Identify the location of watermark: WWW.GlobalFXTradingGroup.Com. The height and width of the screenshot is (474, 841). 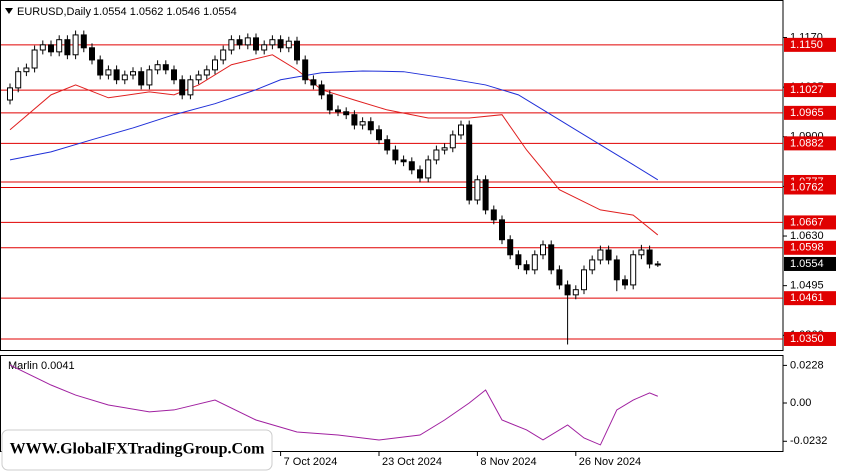
(138, 449).